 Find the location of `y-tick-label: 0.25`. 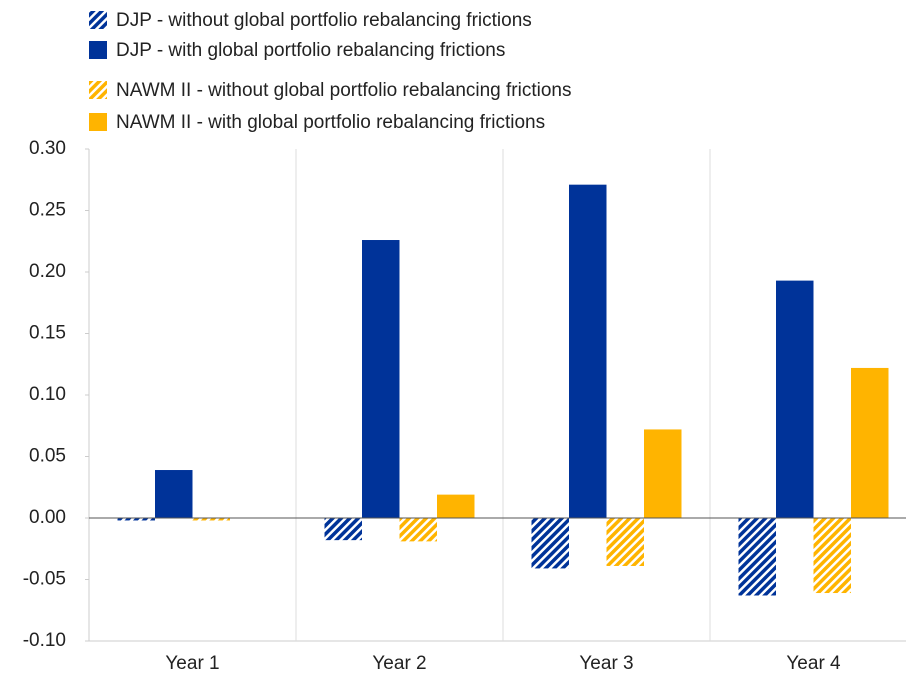

y-tick-label: 0.25 is located at coordinates (47, 210).